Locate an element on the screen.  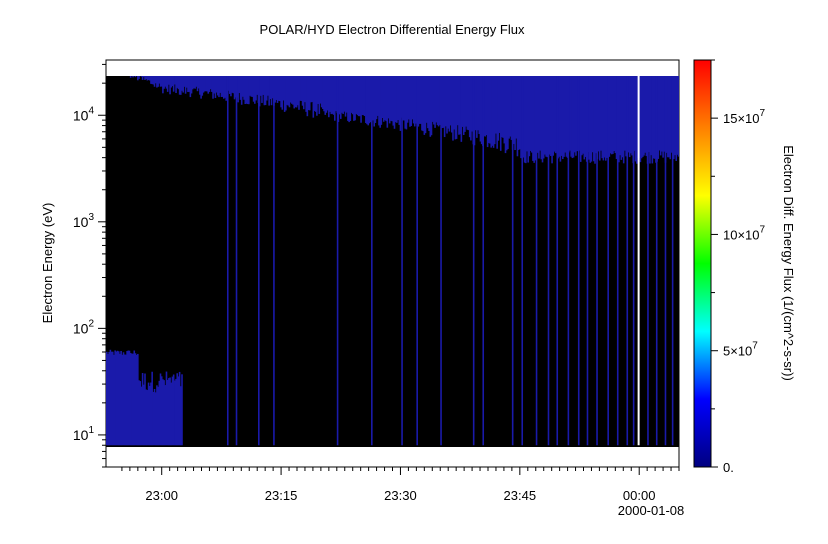
x-axis: 23:00 23:15 23:30 23:45 00:00 is located at coordinates (400, 485).